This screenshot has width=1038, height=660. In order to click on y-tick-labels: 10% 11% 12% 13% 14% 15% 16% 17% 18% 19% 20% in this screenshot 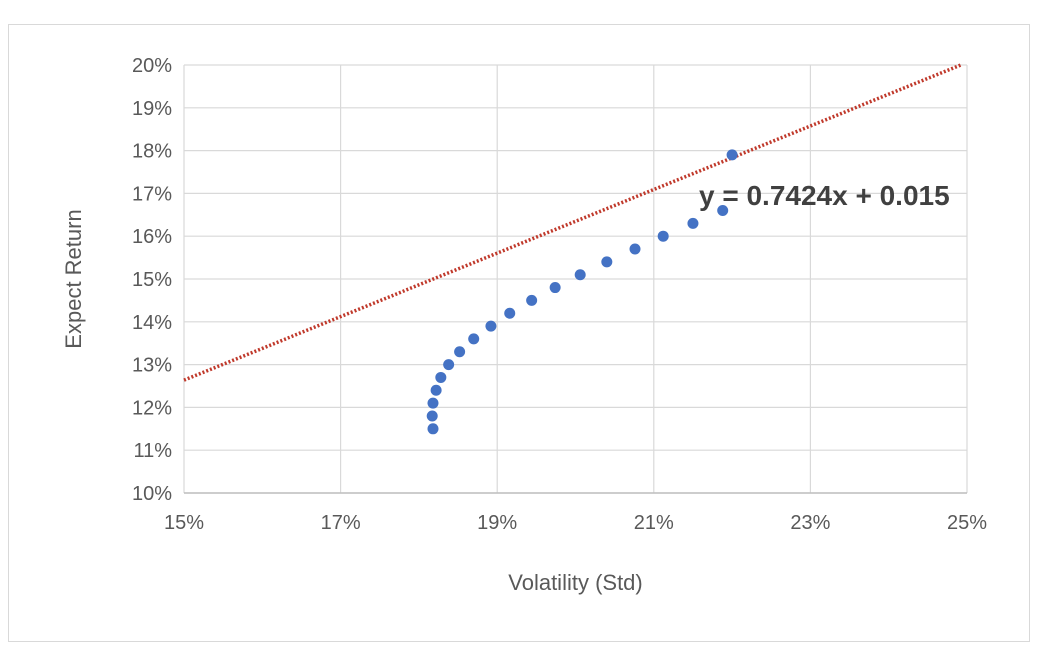, I will do `click(152, 280)`.